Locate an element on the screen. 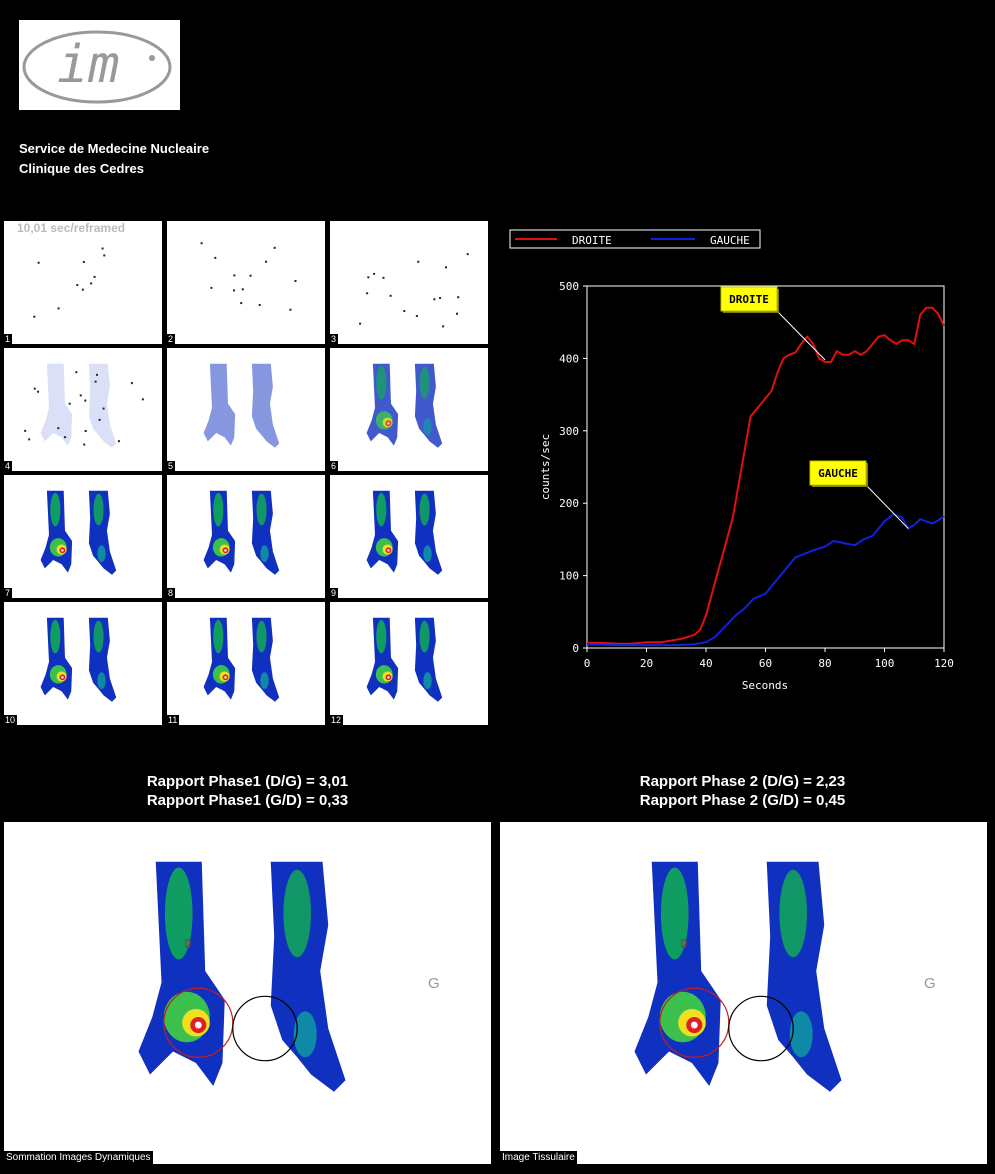 The height and width of the screenshot is (1174, 995). phase1-dg-ratio: Rapport Phase1 (D/G) = 3,01 is located at coordinates (247, 781).